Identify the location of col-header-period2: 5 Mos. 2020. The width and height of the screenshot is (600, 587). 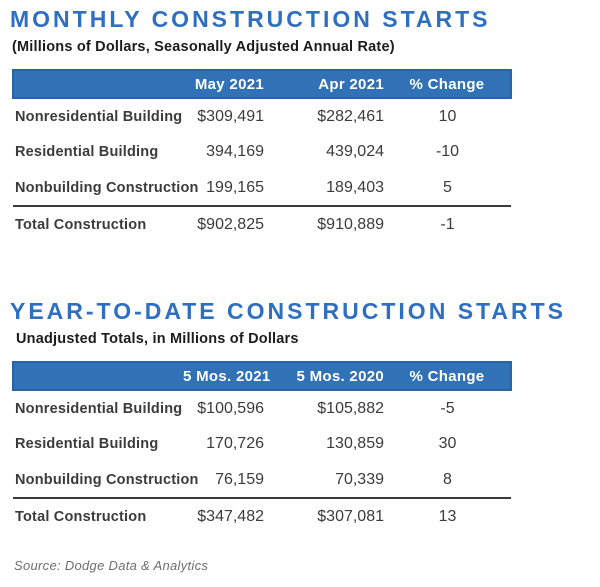
(340, 376).